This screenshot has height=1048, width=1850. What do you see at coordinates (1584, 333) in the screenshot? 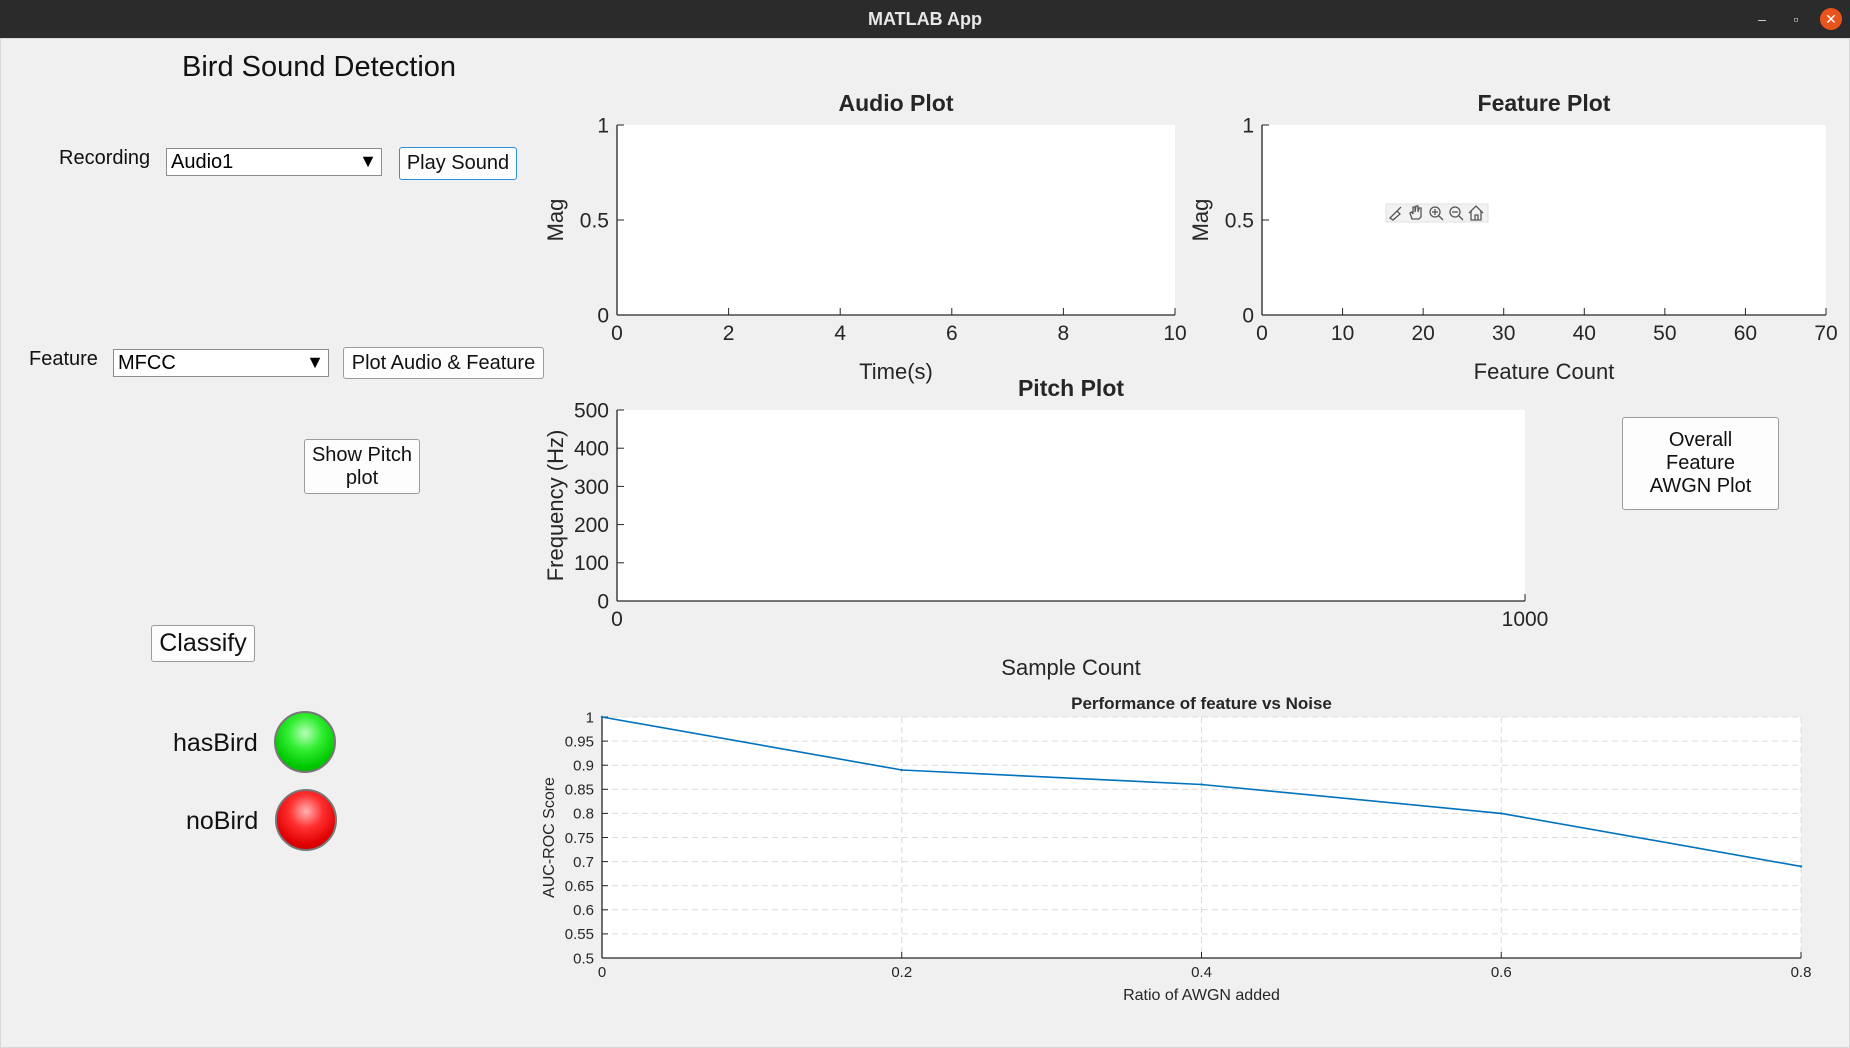
I see `x-tick-label: 40` at bounding box center [1584, 333].